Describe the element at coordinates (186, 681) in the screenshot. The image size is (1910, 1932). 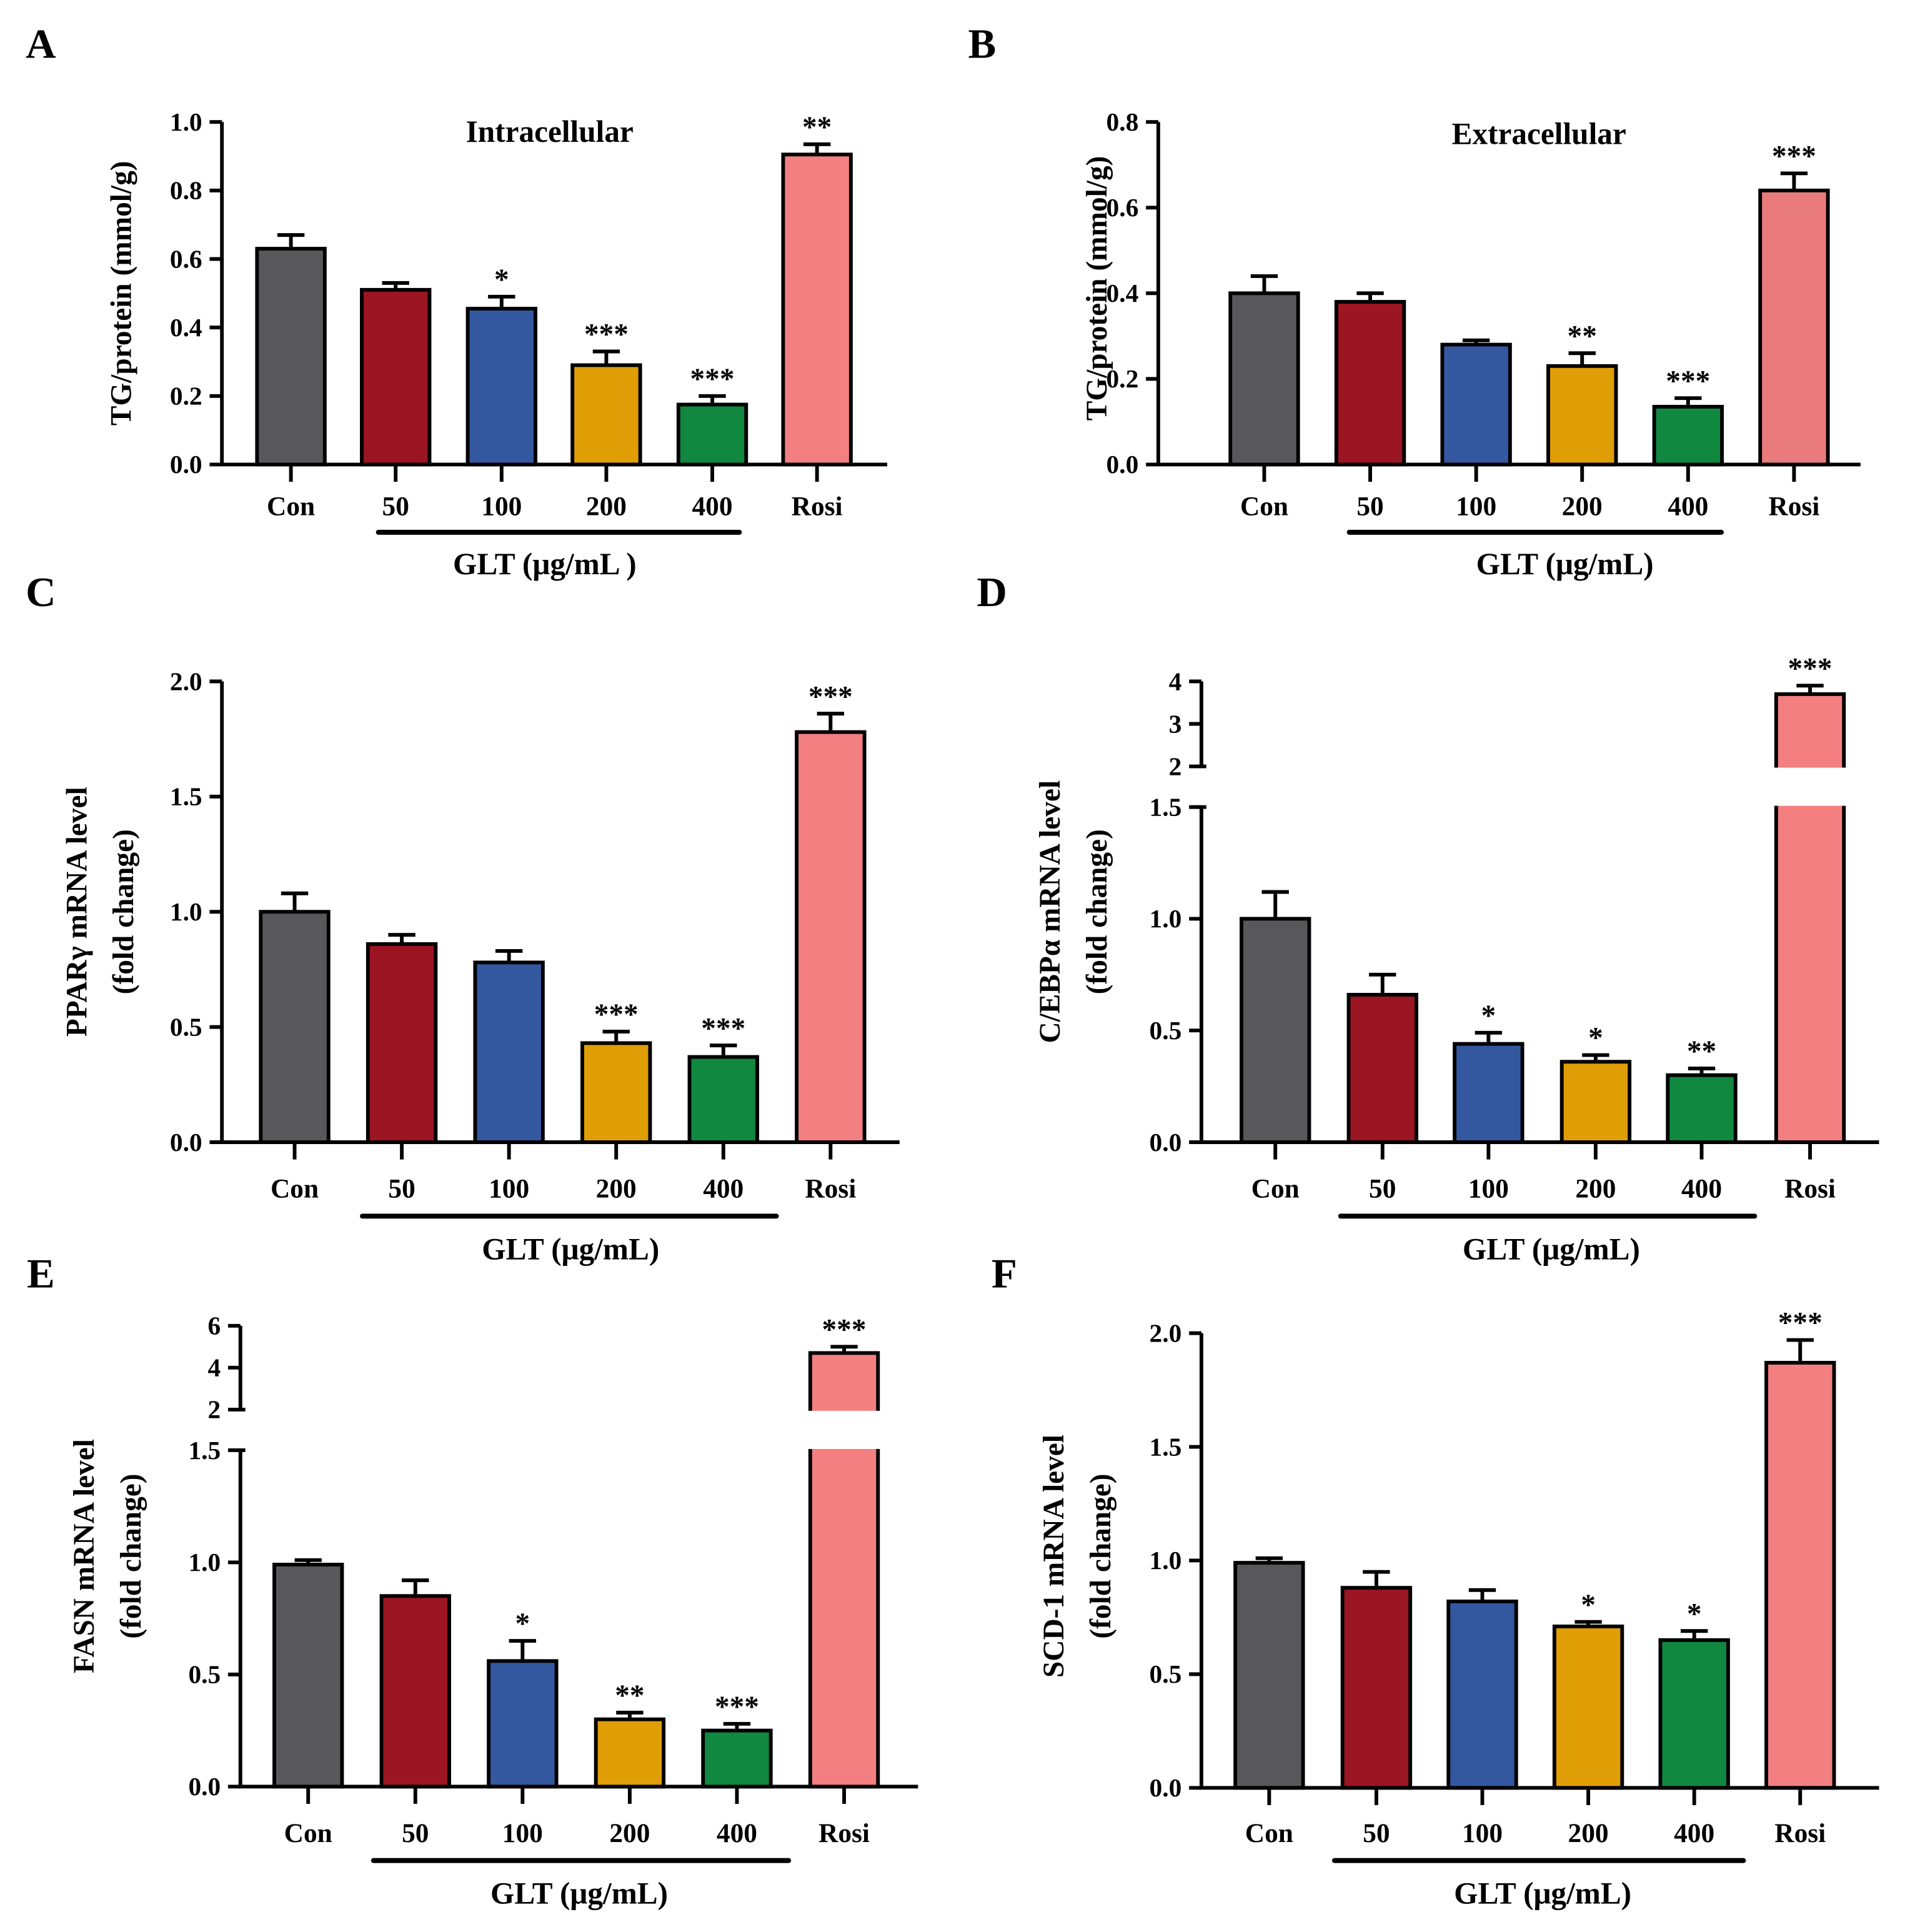
I see `y-tick-label: 2.0` at that location.